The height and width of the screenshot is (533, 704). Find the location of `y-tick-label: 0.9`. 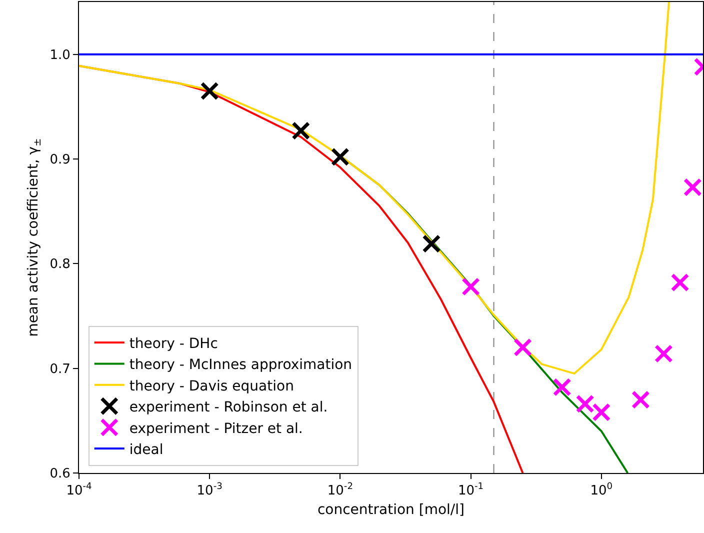

y-tick-label: 0.9 is located at coordinates (60, 160).